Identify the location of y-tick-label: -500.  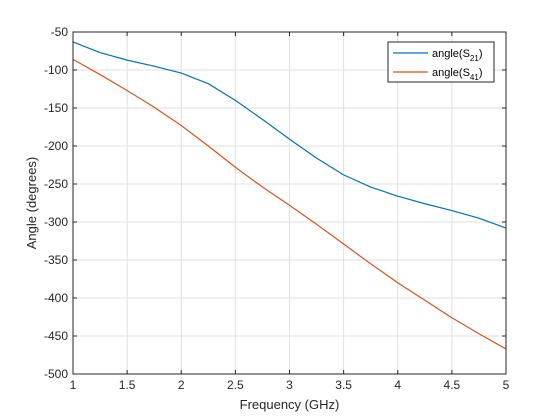
(56, 374).